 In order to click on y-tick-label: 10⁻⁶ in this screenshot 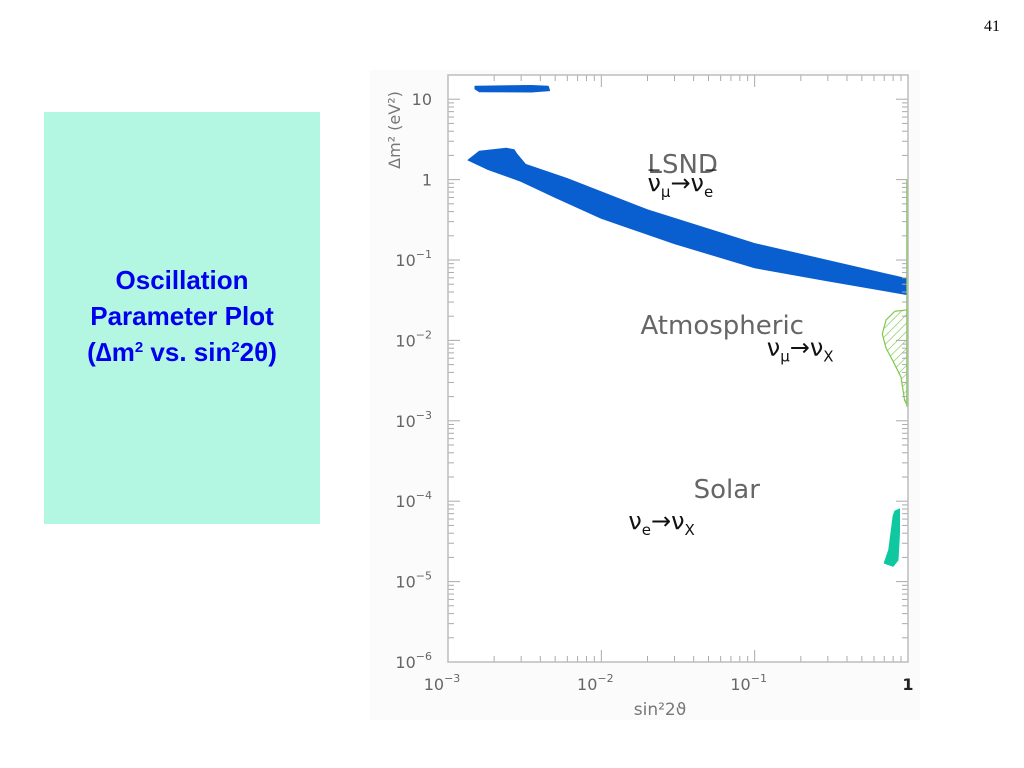, I will do `click(413, 661)`.